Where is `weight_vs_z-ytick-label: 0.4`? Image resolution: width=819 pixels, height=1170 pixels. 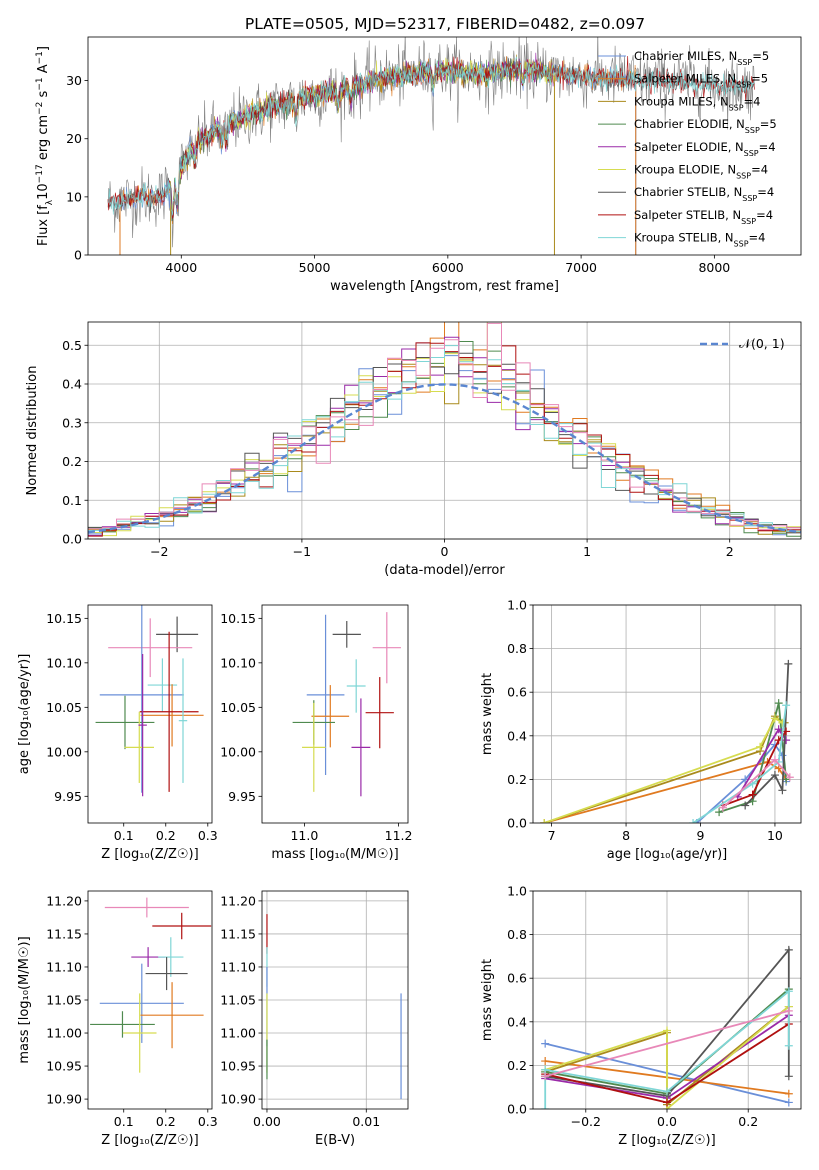
weight_vs_z-ytick-label: 0.4 is located at coordinates (517, 1021).